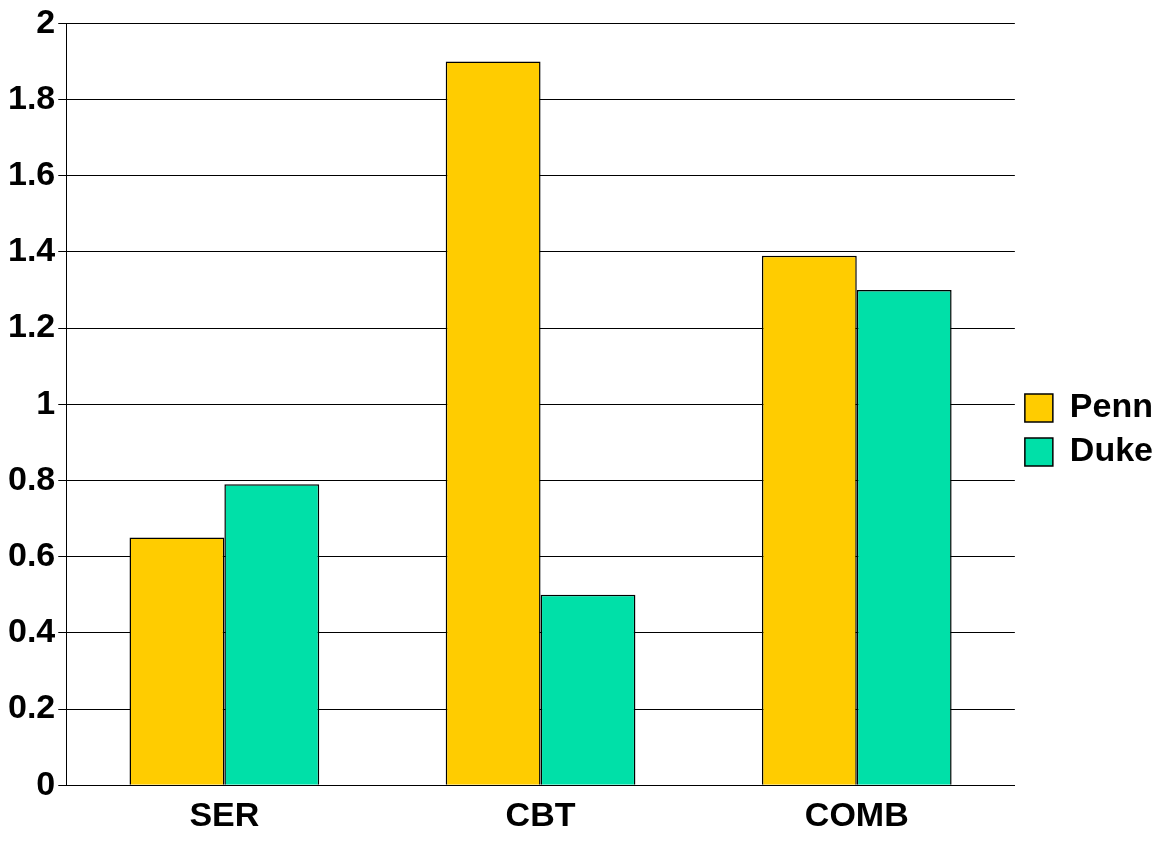 This screenshot has height=845, width=1173. I want to click on y-tick-label: 1, so click(46, 401).